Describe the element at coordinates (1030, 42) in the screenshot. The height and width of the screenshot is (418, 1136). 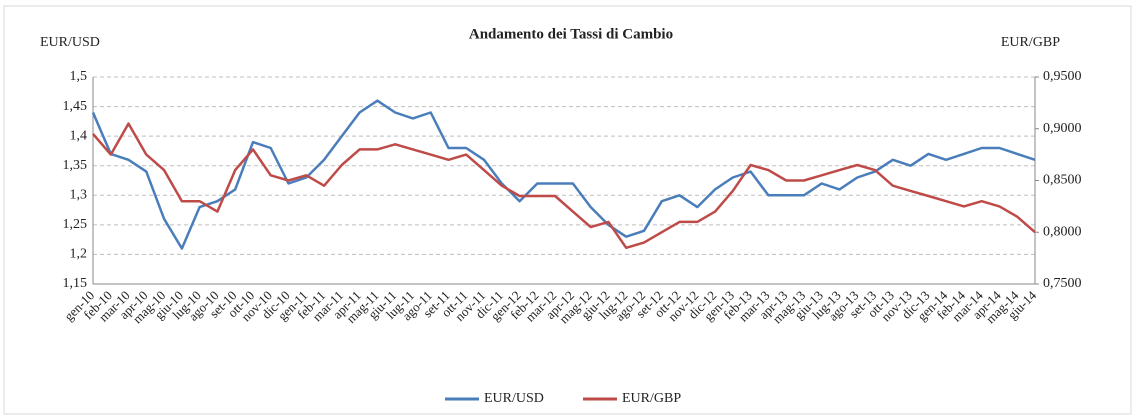
I see `y2-axis-label: EUR/GBP` at that location.